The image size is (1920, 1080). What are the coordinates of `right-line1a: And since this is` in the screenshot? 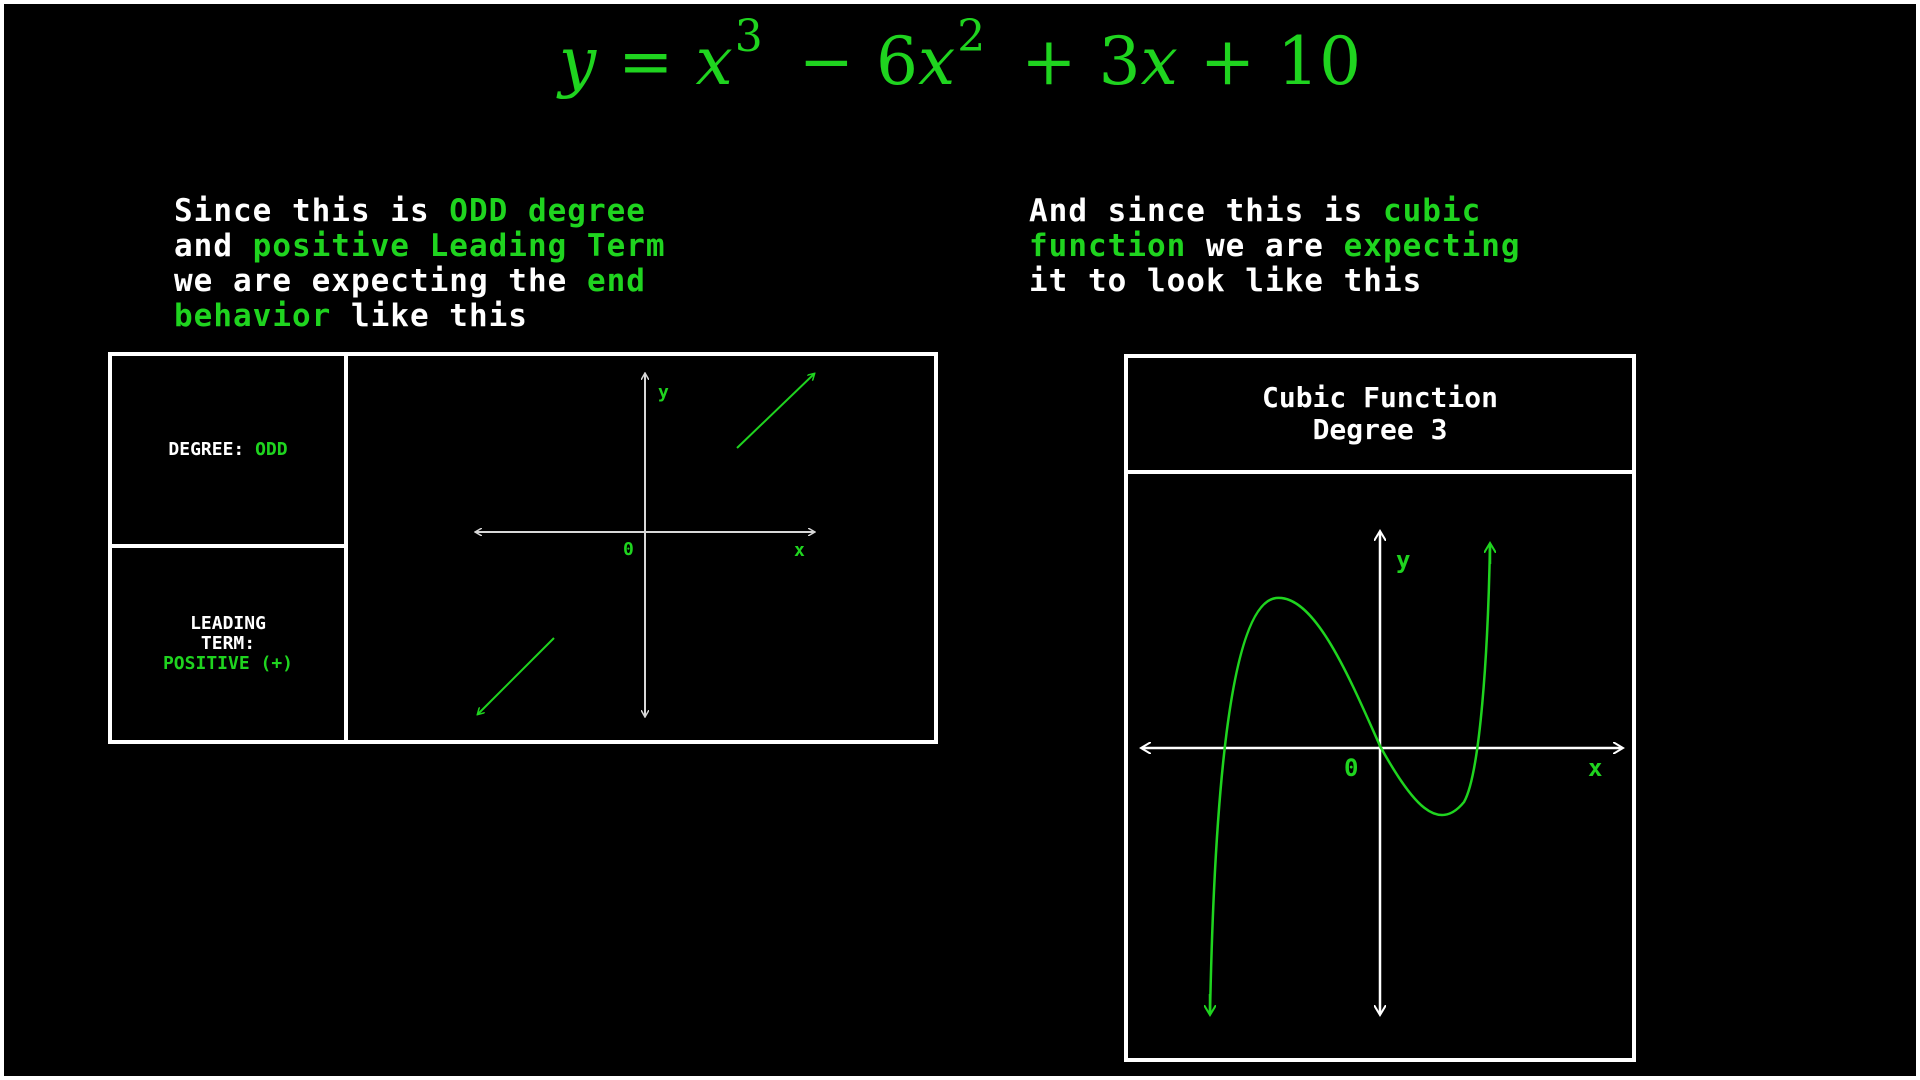 It's located at (1206, 211).